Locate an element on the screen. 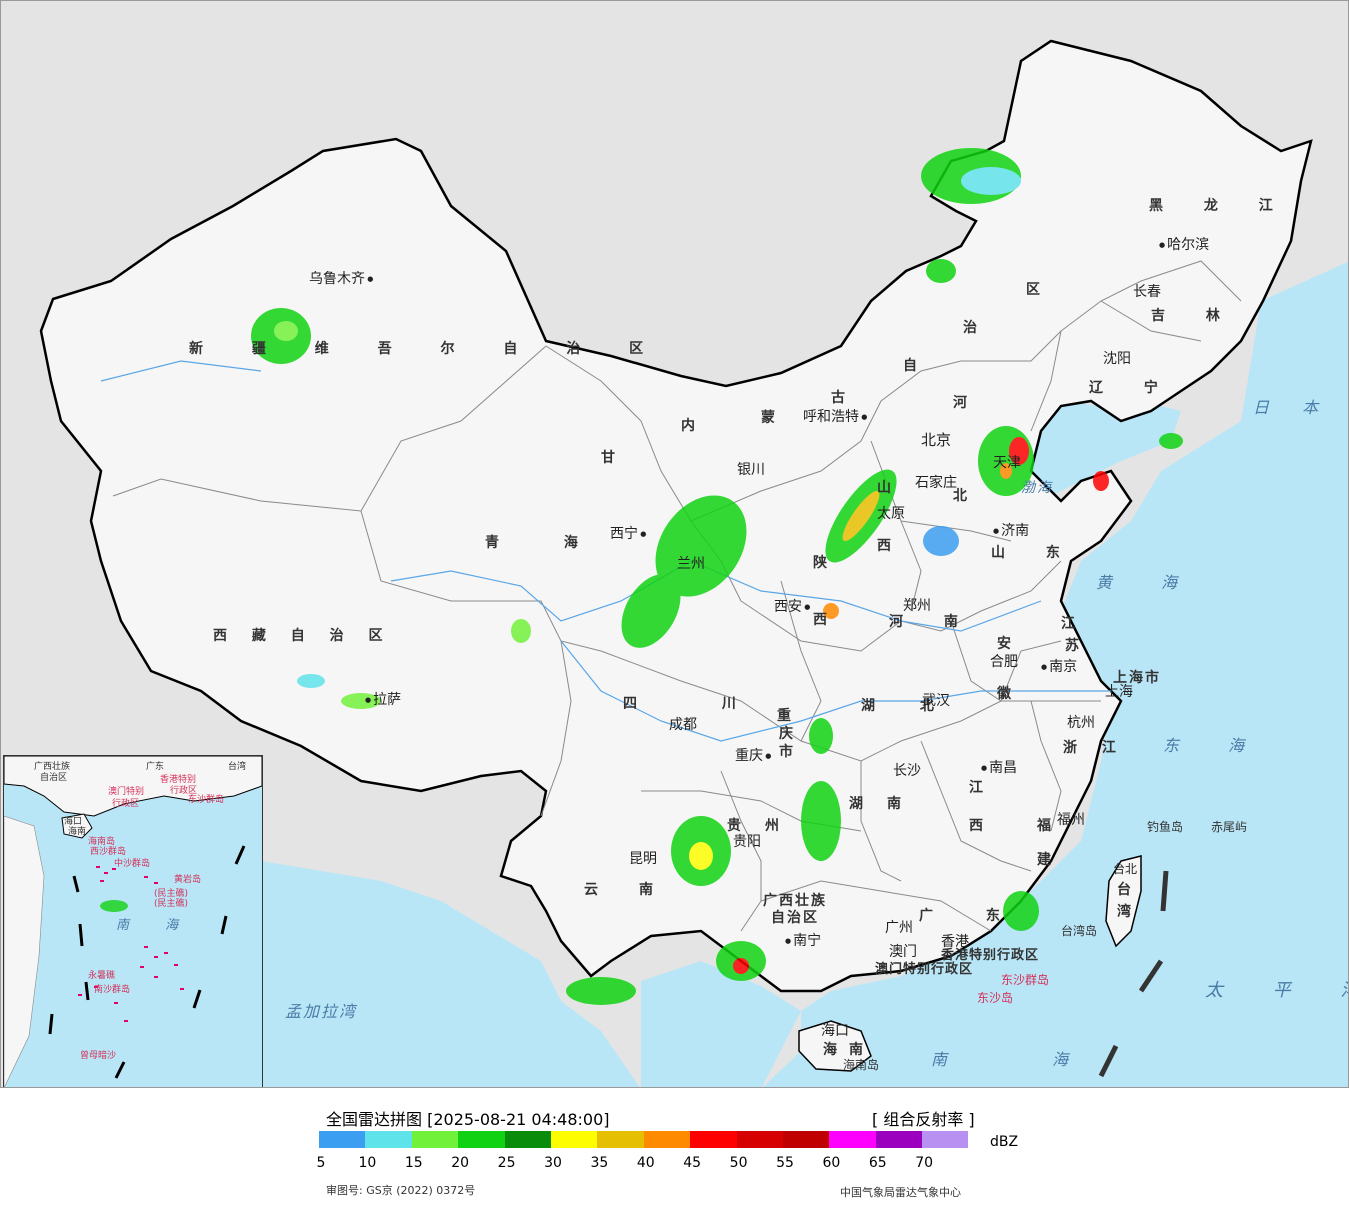  city-nanning: 南宁 is located at coordinates (803, 941).